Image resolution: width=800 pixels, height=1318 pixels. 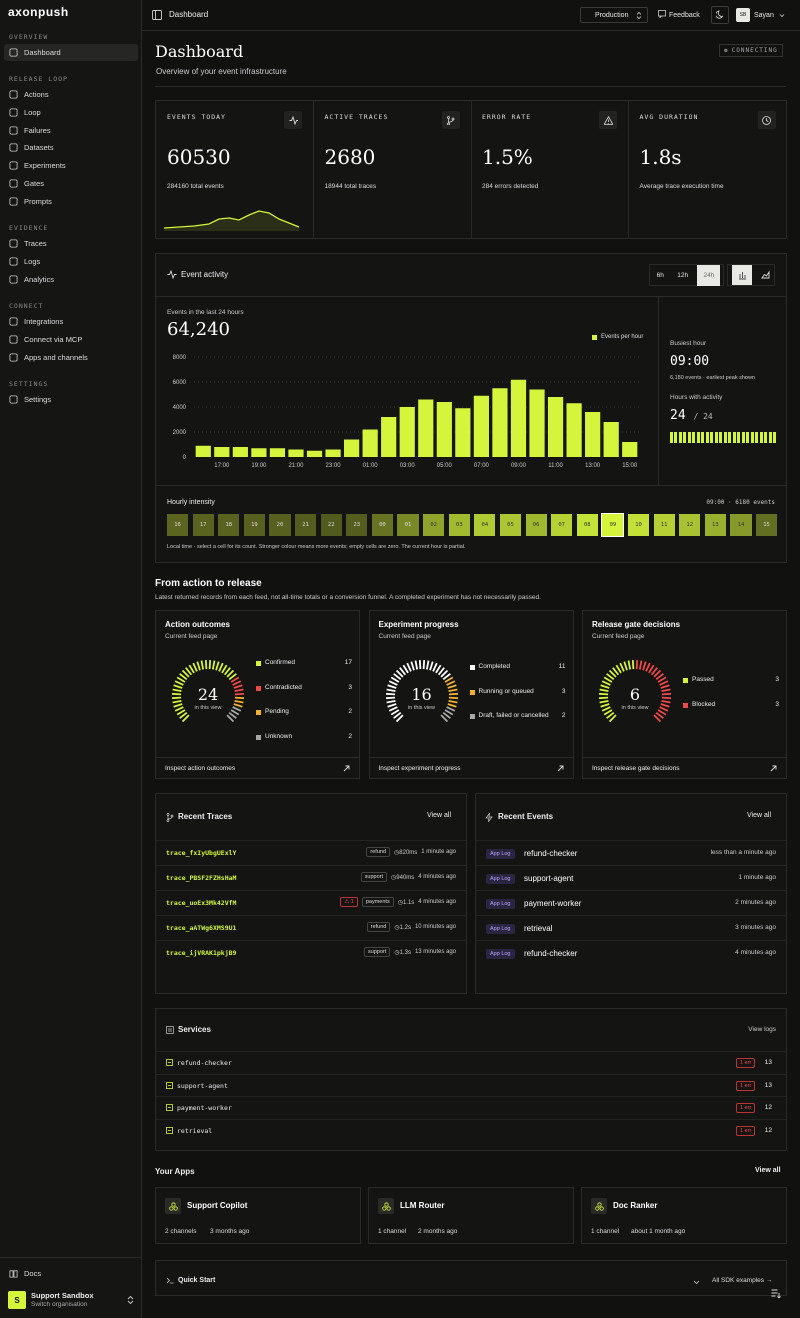 What do you see at coordinates (631, 952) in the screenshot?
I see `event-row: App Log refund-checker 4 minutes ago` at bounding box center [631, 952].